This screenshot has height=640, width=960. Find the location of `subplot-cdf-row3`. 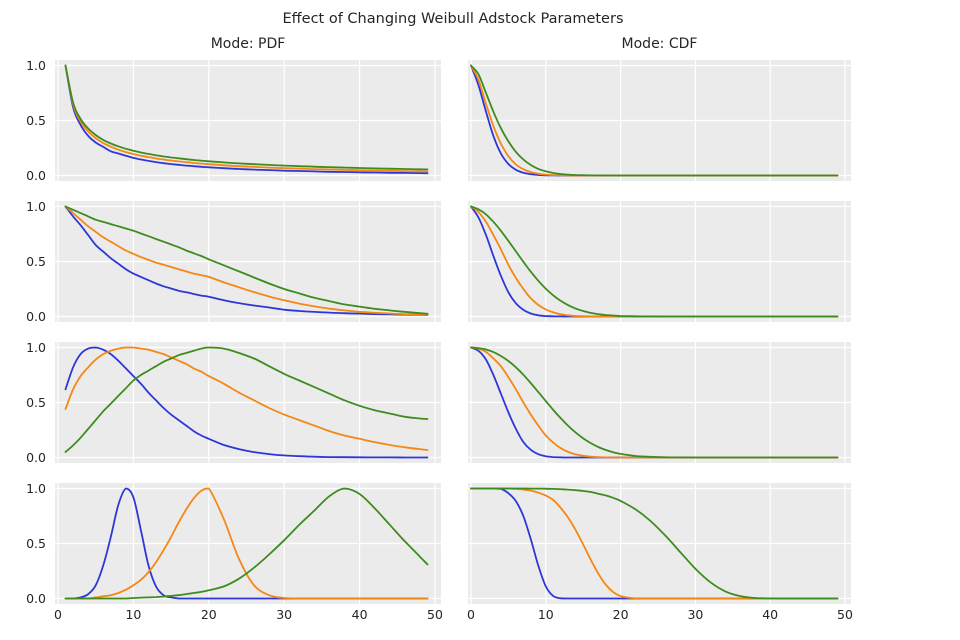

subplot-cdf-row3 is located at coordinates (659, 402).